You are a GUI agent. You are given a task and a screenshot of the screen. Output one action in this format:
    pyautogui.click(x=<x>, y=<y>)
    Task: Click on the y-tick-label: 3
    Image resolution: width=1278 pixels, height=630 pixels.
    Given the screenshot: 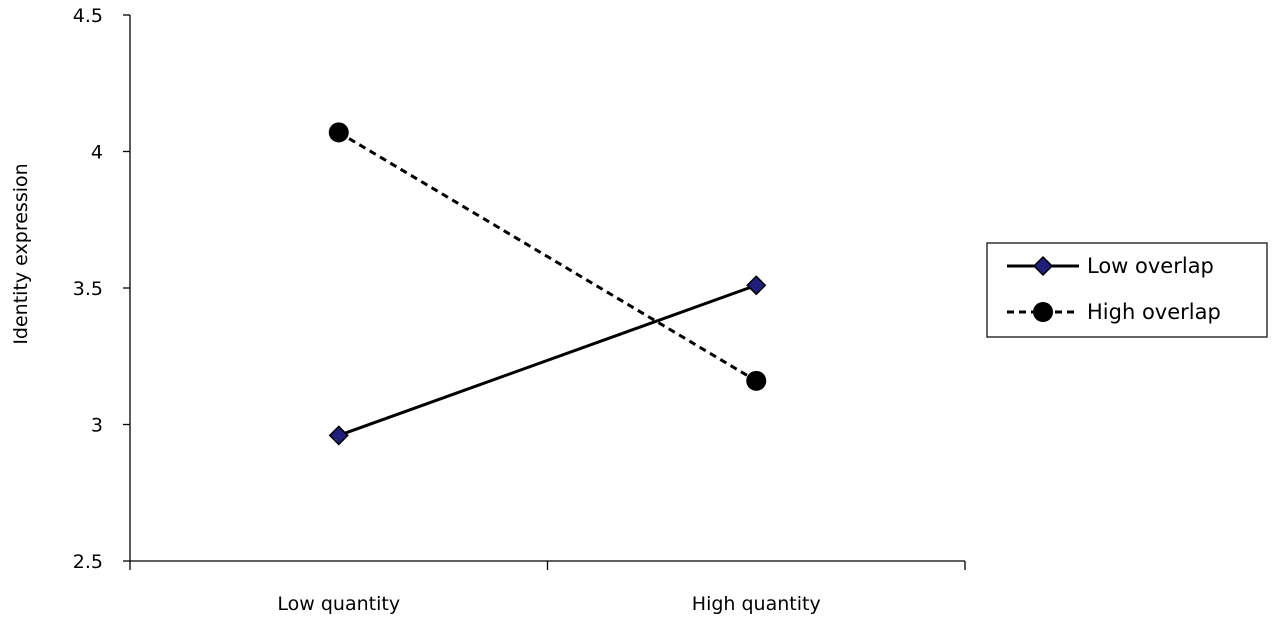 What is the action you would take?
    pyautogui.click(x=97, y=426)
    